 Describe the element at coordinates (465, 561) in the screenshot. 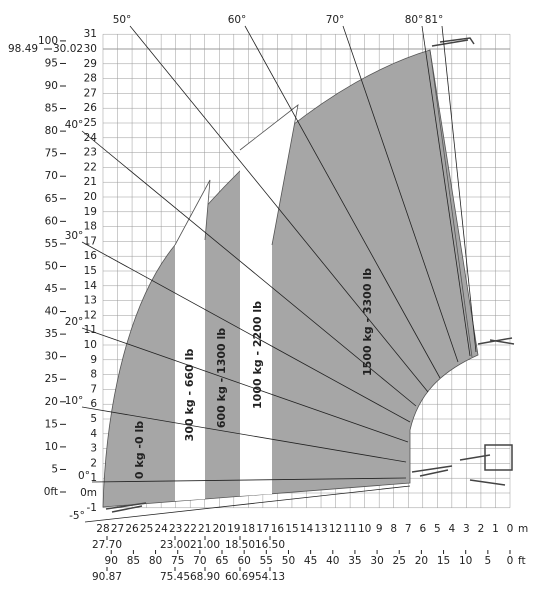

I see `reach-ft-label: 10` at that location.